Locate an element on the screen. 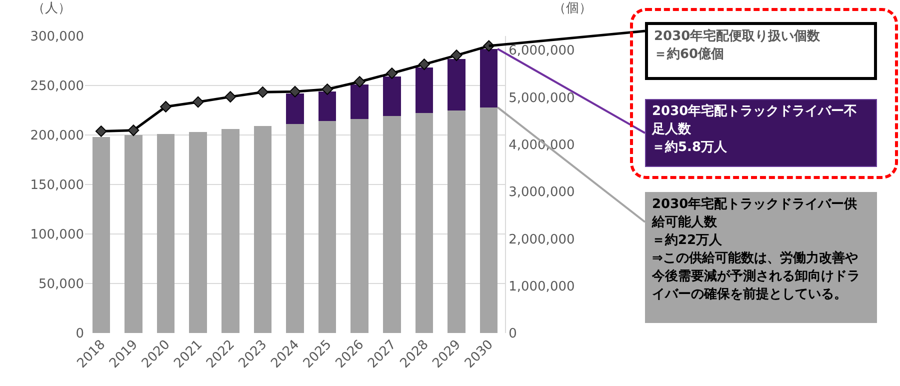 The width and height of the screenshot is (900, 386). annotation: 2030年宅配トラックドライバー供給可能人数 is located at coordinates (755, 214).